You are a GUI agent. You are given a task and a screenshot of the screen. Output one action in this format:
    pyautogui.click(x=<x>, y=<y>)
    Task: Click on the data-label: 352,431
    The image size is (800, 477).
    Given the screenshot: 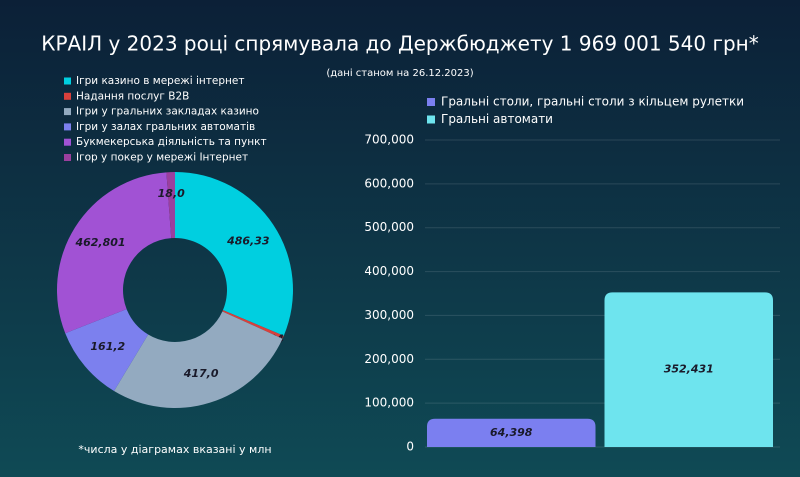 What is the action you would take?
    pyautogui.click(x=689, y=369)
    